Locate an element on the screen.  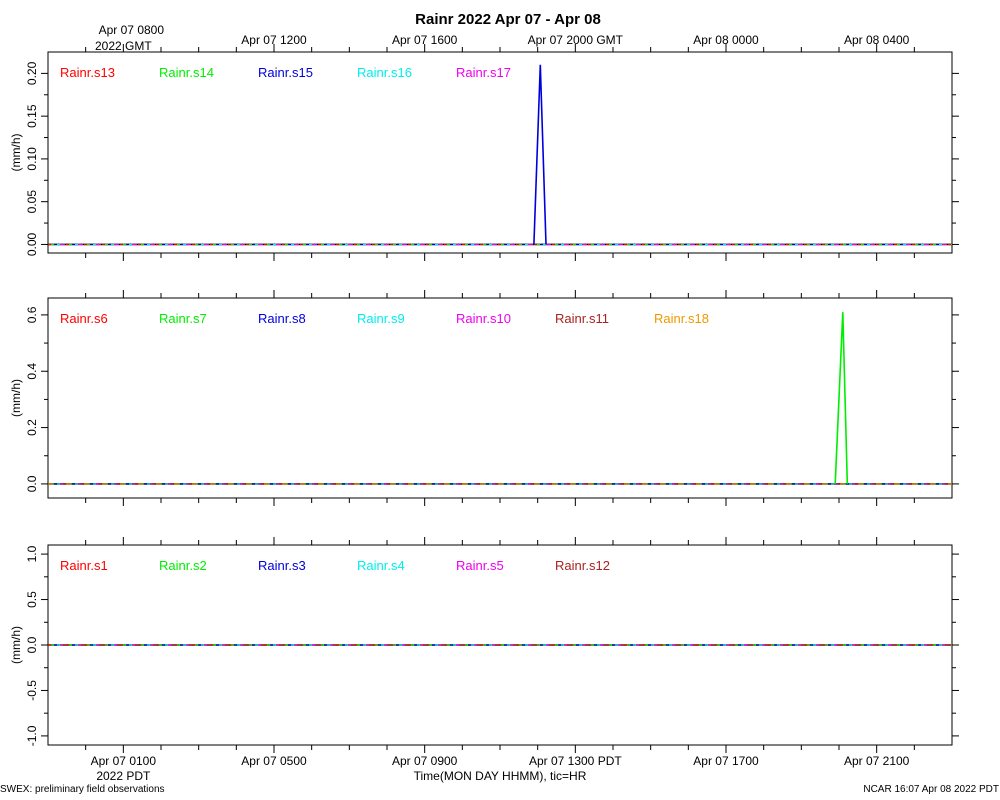
legend-Rainr.s2: Rainr.s2 is located at coordinates (183, 565).